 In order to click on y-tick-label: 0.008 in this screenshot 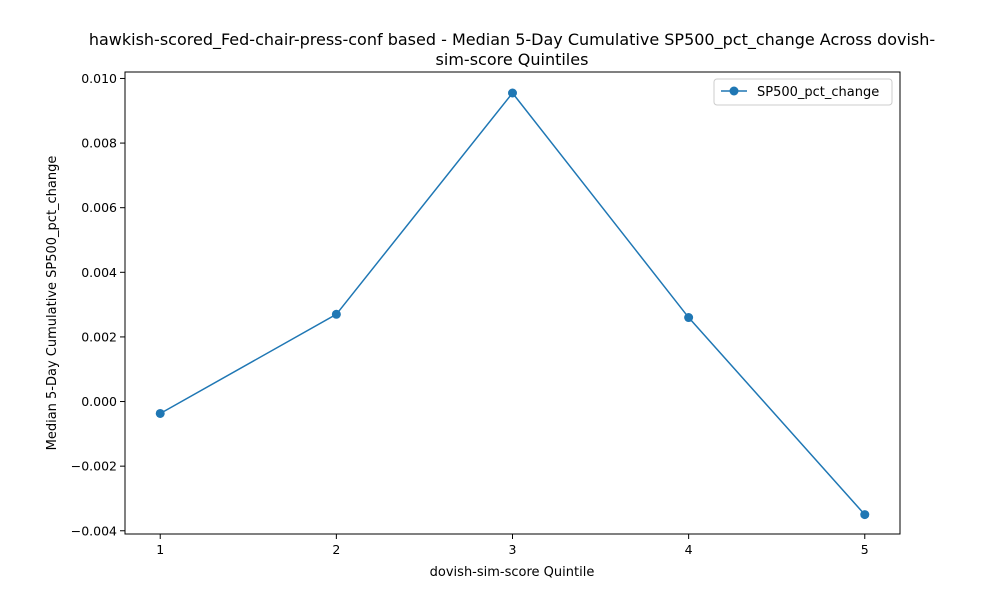, I will do `click(99, 143)`.